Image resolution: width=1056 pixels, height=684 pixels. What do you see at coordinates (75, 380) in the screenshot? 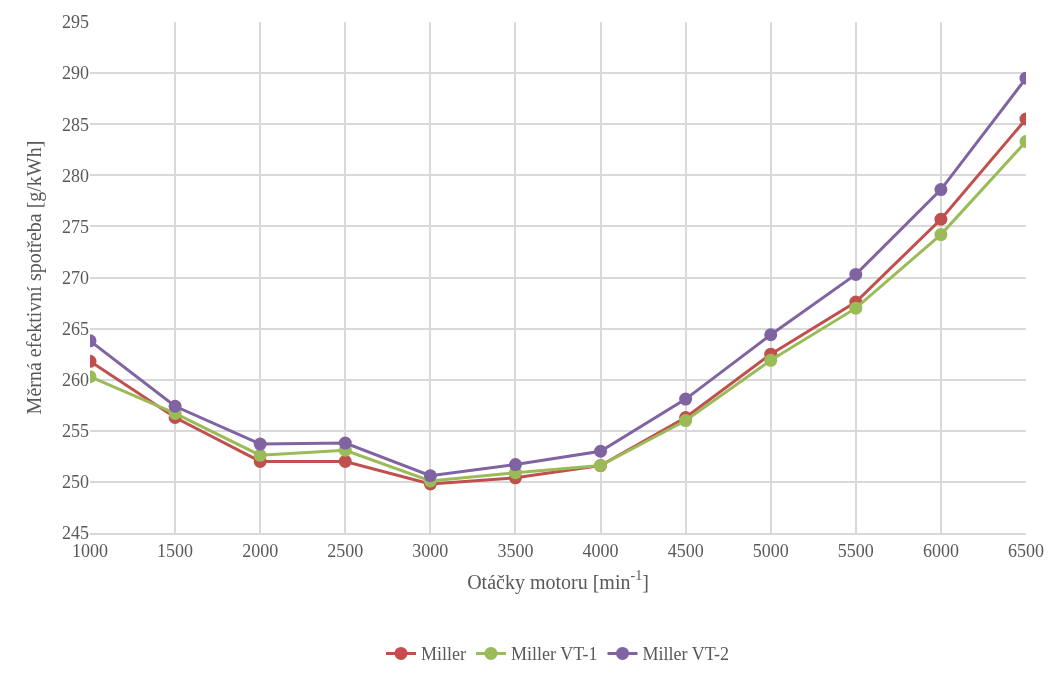
I see `y-tick-label: 260` at bounding box center [75, 380].